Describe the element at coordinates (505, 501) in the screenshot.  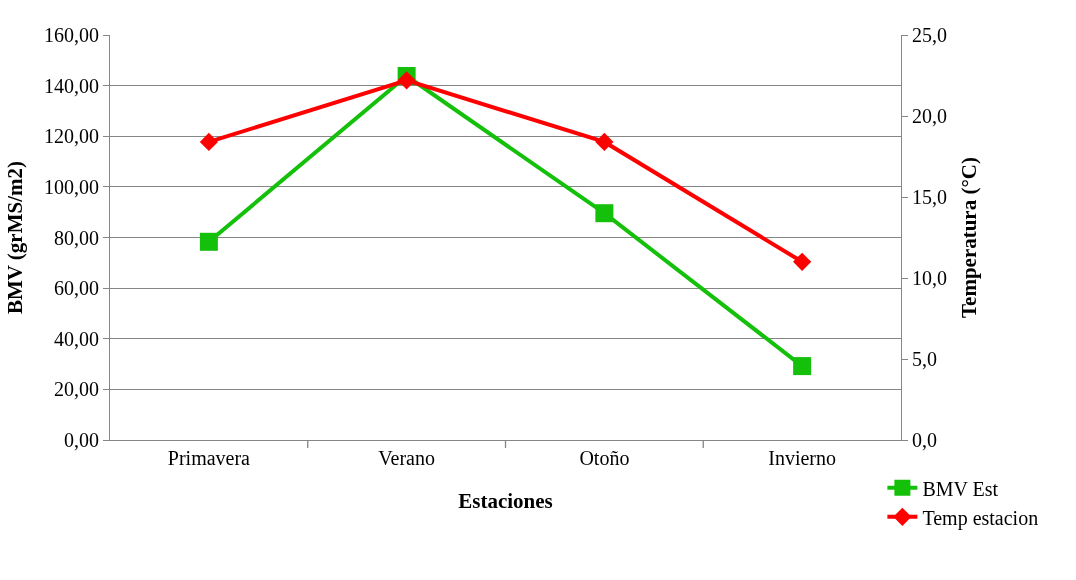
I see `x-axis-title: Estaciones` at that location.